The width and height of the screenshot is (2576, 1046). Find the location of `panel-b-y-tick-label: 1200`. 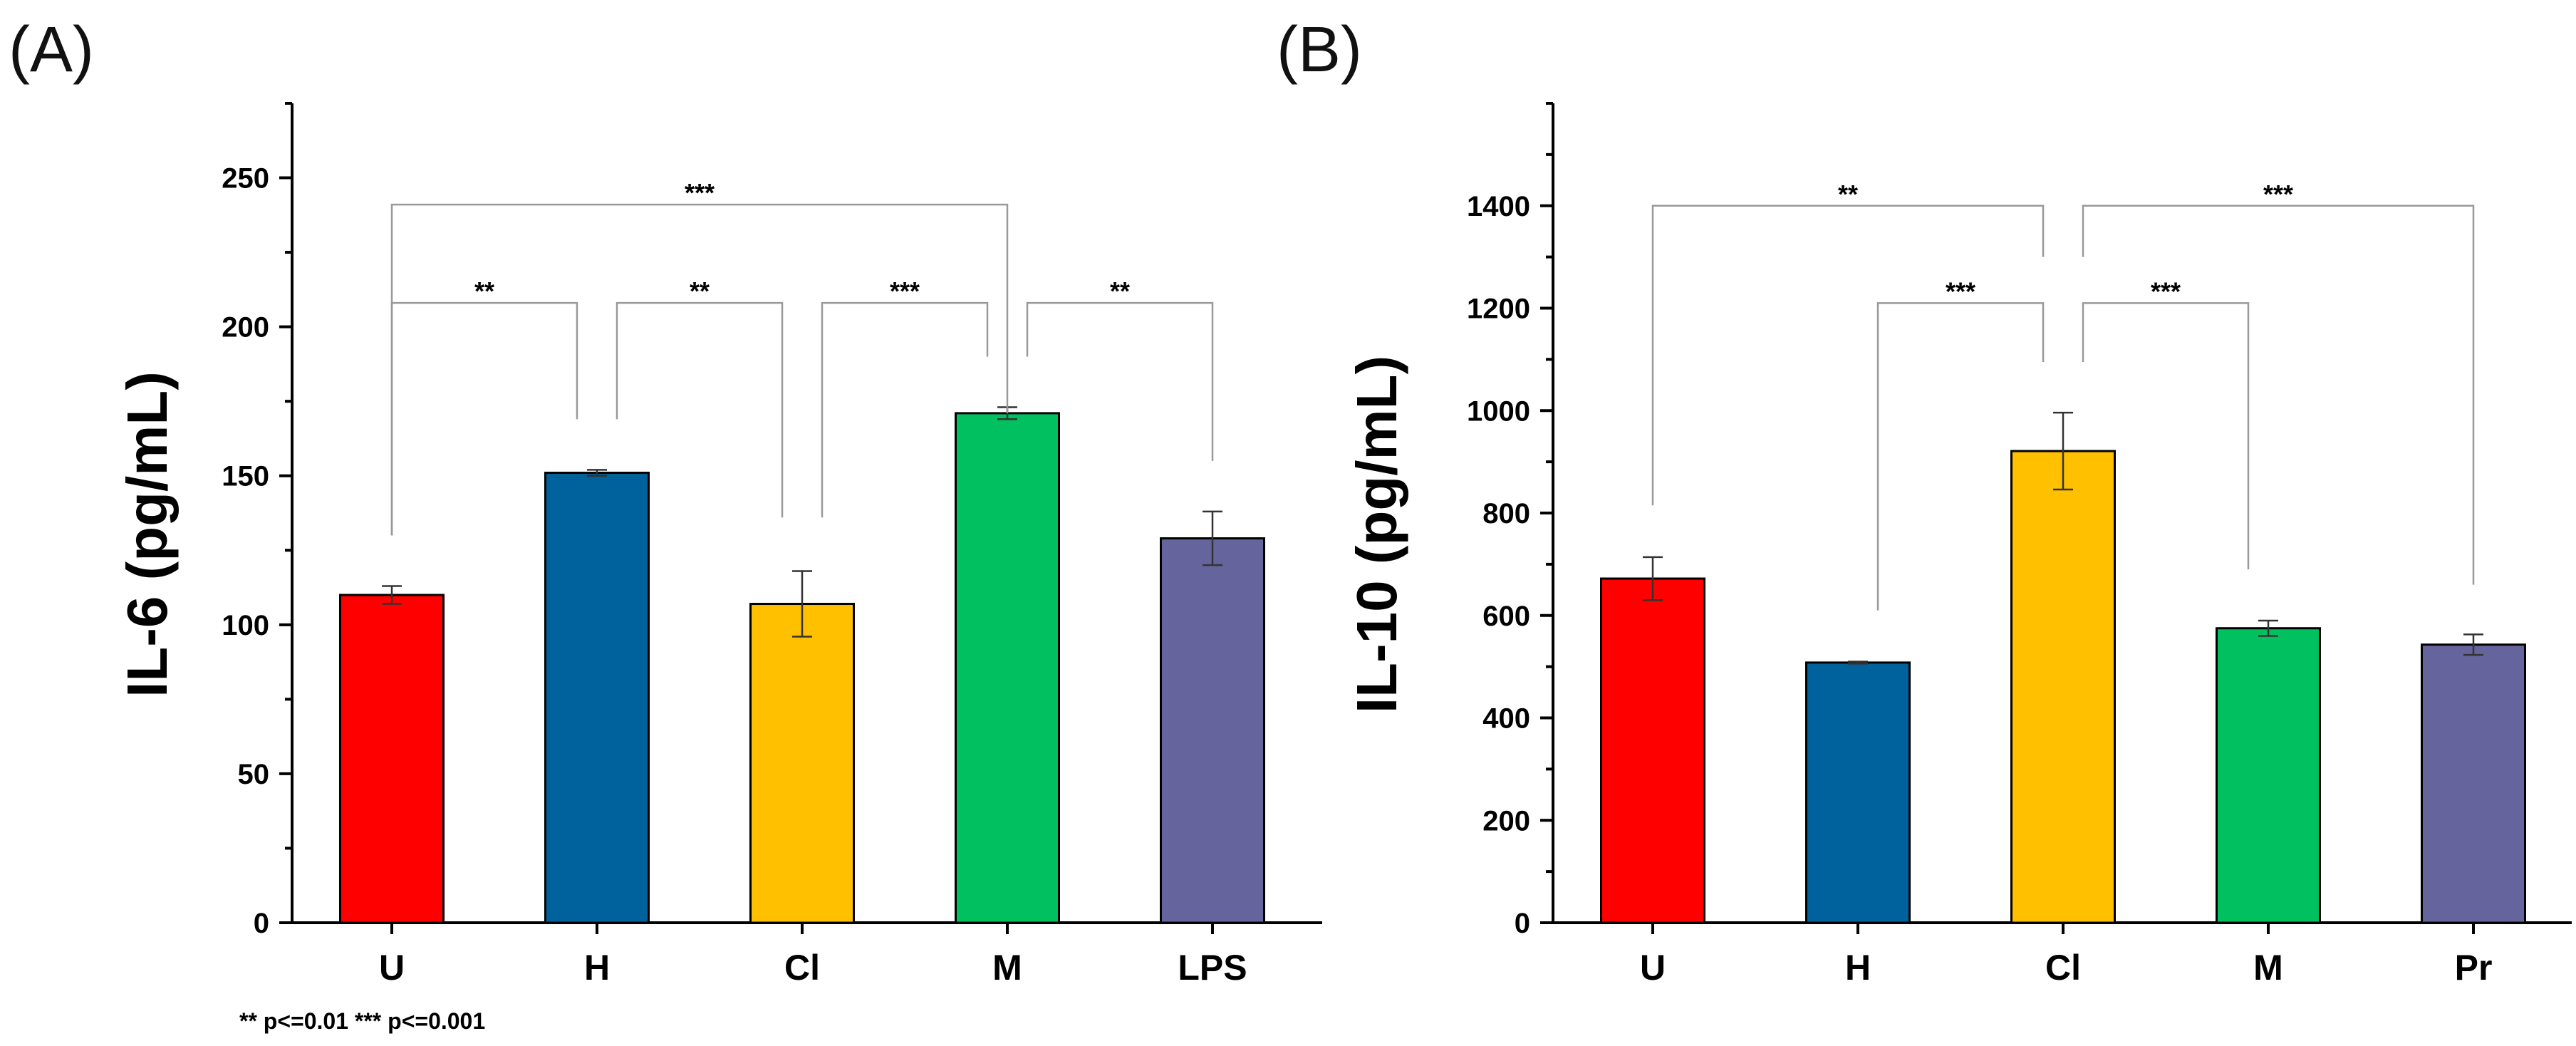

panel-b-y-tick-label: 1200 is located at coordinates (1498, 309).